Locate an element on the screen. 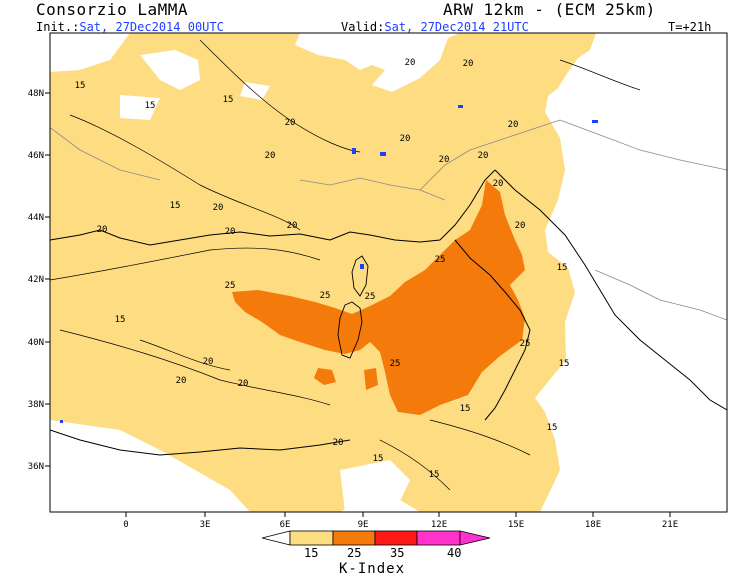 Image resolution: width=751 pixels, height=580 pixels. init-row: Init.:Sat, 27Dec2014 00UTC is located at coordinates (130, 27).